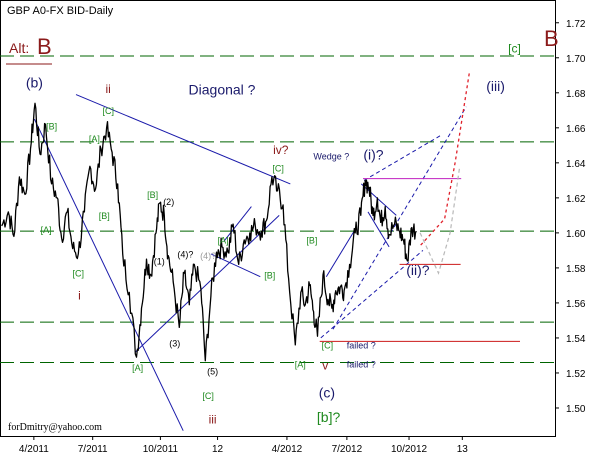 Image resolution: width=596 pixels, height=456 pixels. I want to click on wave-label: (i)?, so click(373, 154).